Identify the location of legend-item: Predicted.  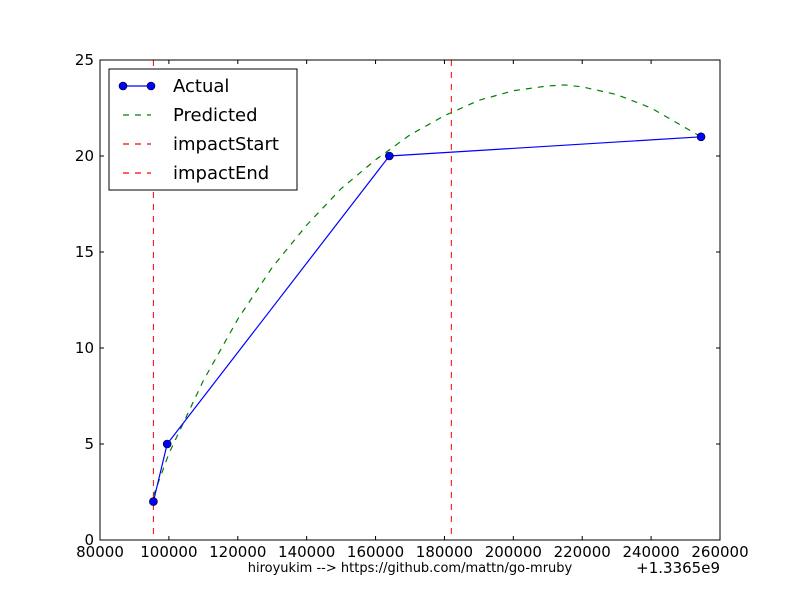
(190, 115).